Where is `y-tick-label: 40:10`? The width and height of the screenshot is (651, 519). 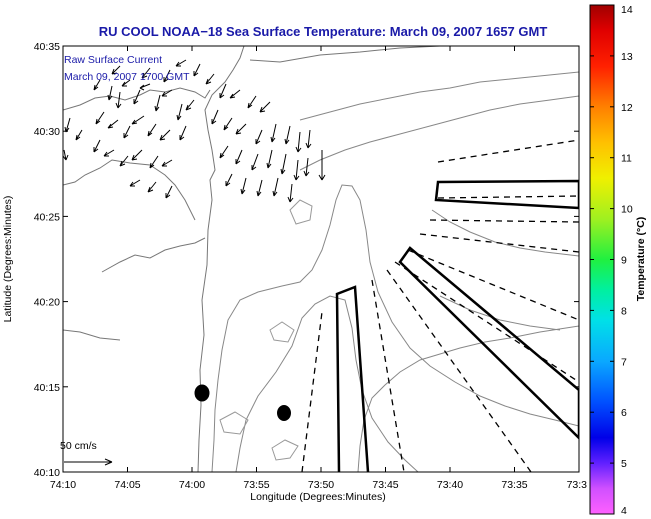
y-tick-label: 40:10 is located at coordinates (47, 473).